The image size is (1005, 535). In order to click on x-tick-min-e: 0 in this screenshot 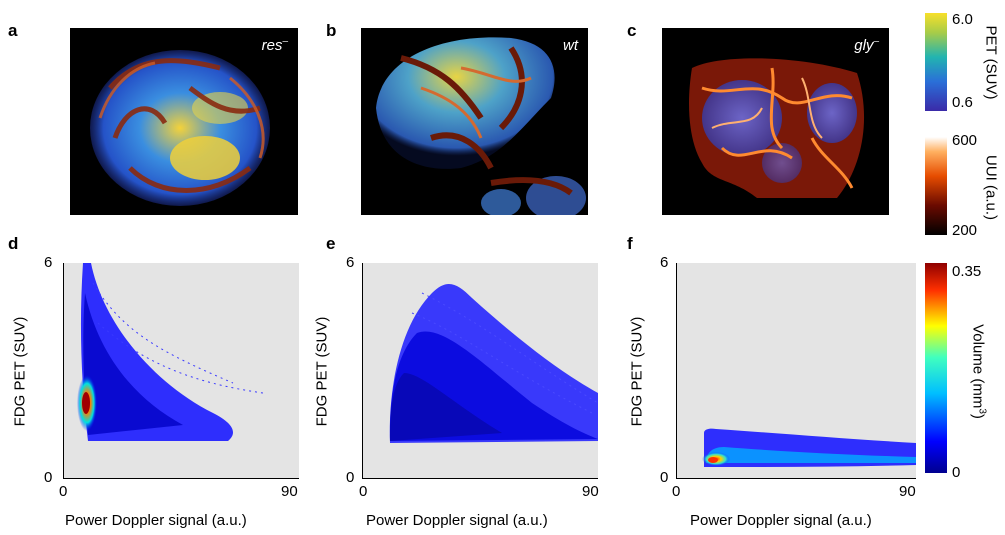, I will do `click(363, 491)`.